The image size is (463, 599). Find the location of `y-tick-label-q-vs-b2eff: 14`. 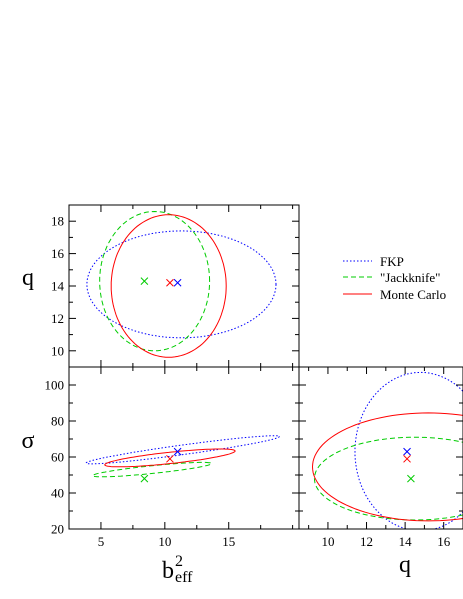

y-tick-label-q-vs-b2eff: 14 is located at coordinates (58, 286).